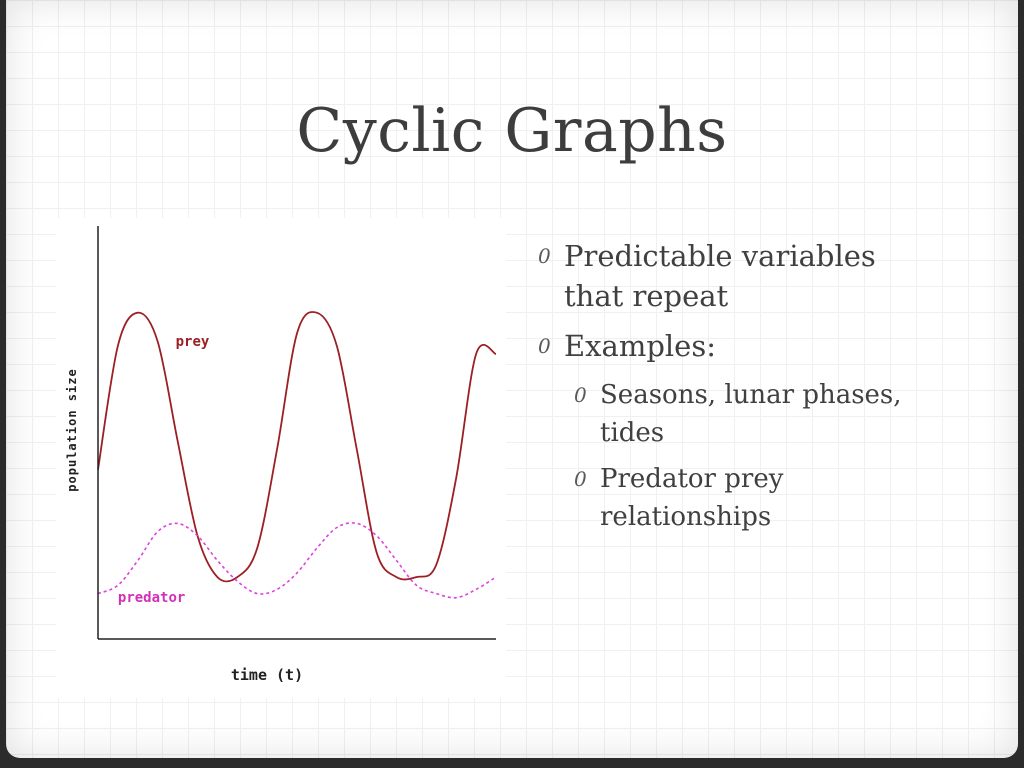 The width and height of the screenshot is (1024, 768). Describe the element at coordinates (72, 429) in the screenshot. I see `y-axis-label: population size` at that location.